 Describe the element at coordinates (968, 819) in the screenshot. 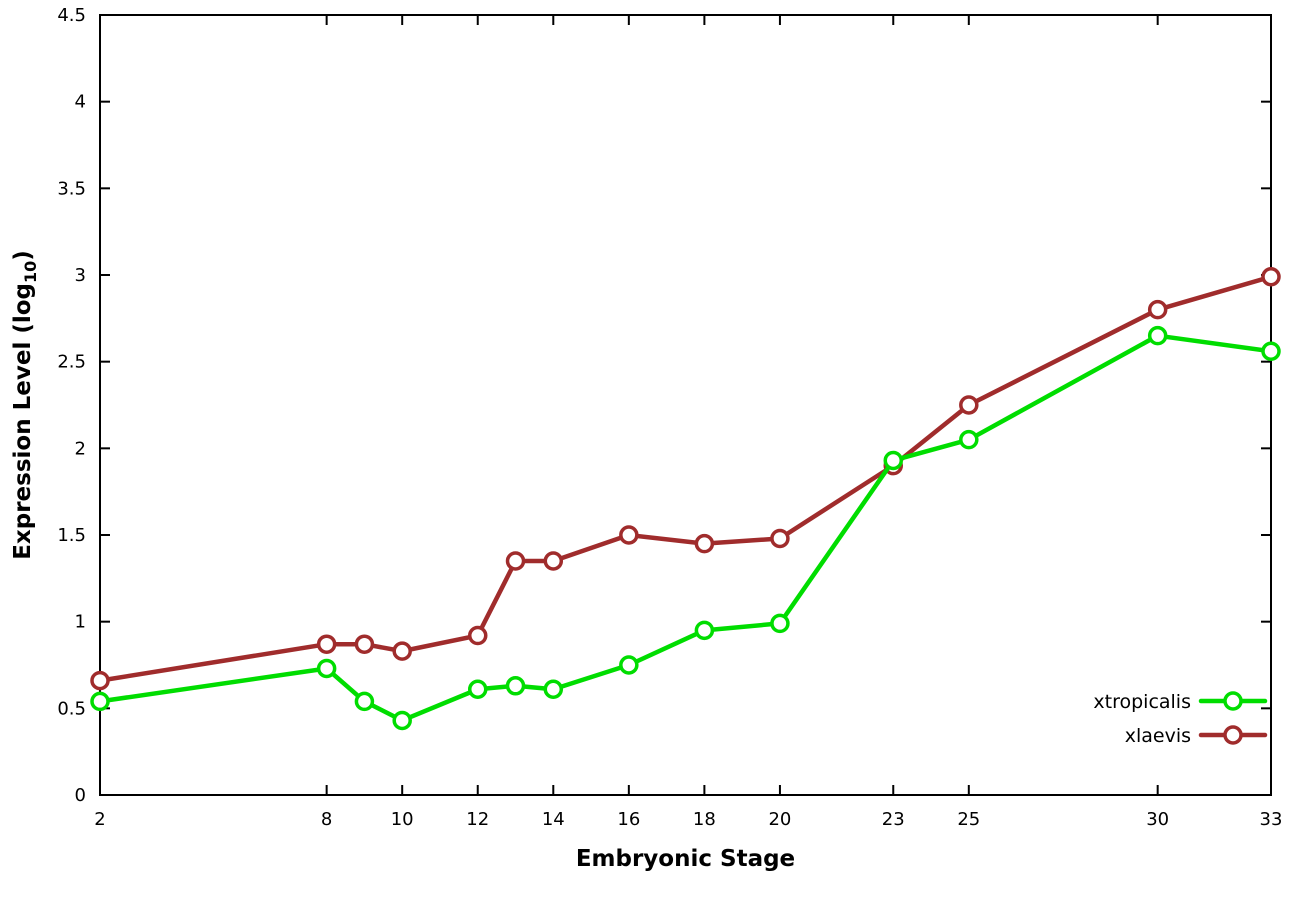

I see `x-tick-label: 25` at that location.